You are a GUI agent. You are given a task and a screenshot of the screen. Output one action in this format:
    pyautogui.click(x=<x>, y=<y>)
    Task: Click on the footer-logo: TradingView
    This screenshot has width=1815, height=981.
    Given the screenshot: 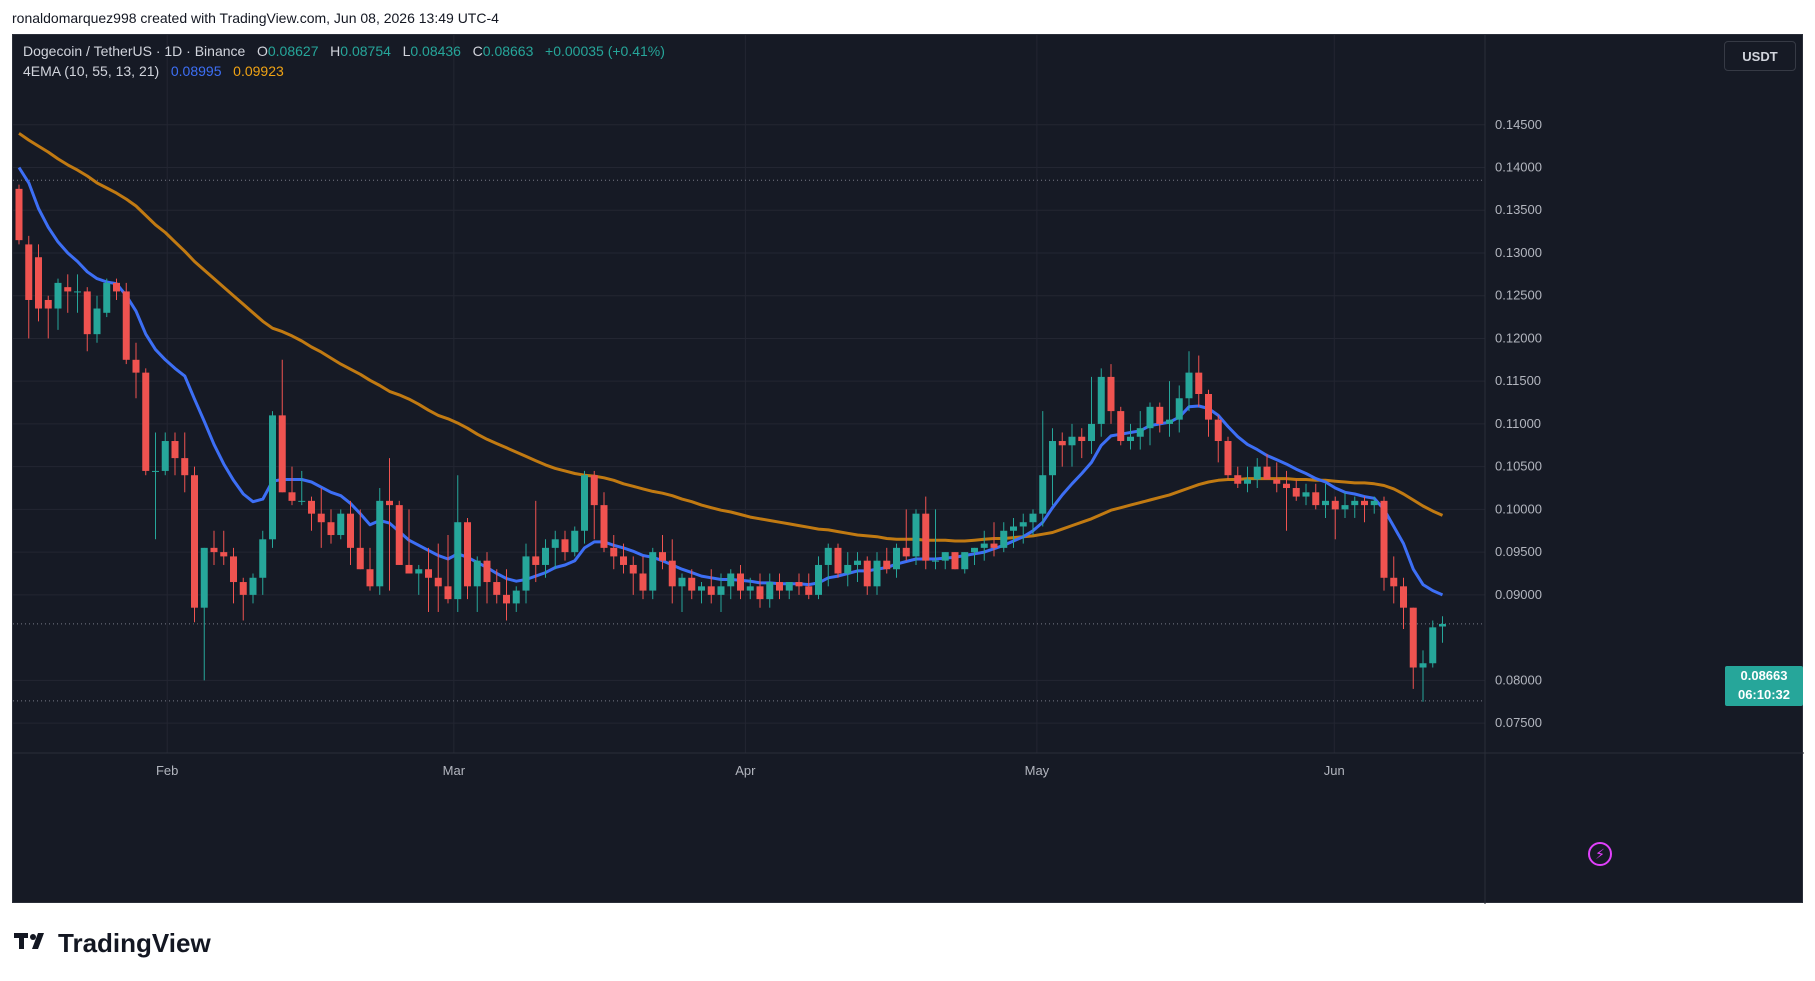 What is the action you would take?
    pyautogui.click(x=112, y=943)
    